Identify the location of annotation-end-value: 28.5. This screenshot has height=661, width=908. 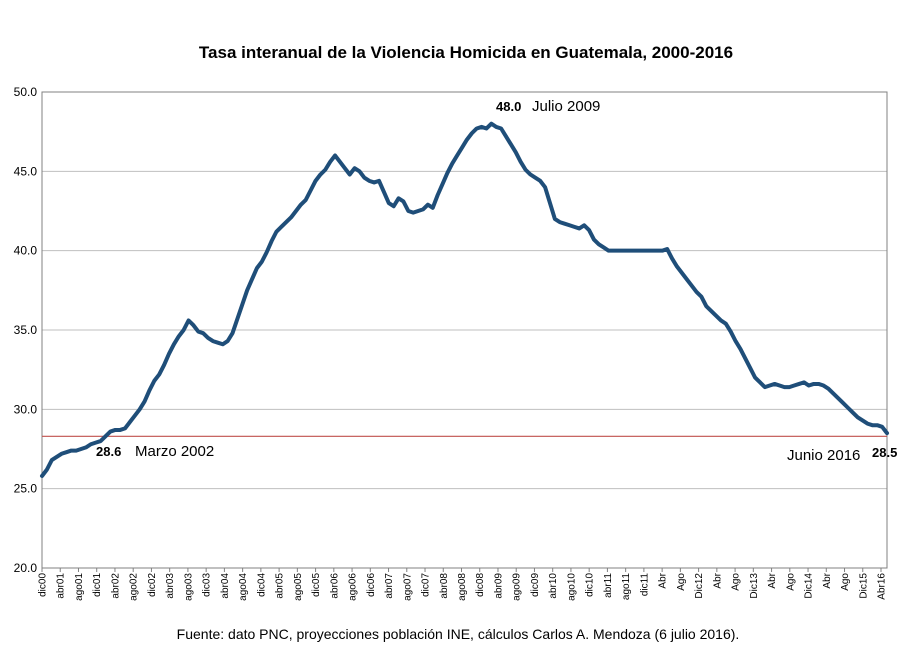
(884, 452).